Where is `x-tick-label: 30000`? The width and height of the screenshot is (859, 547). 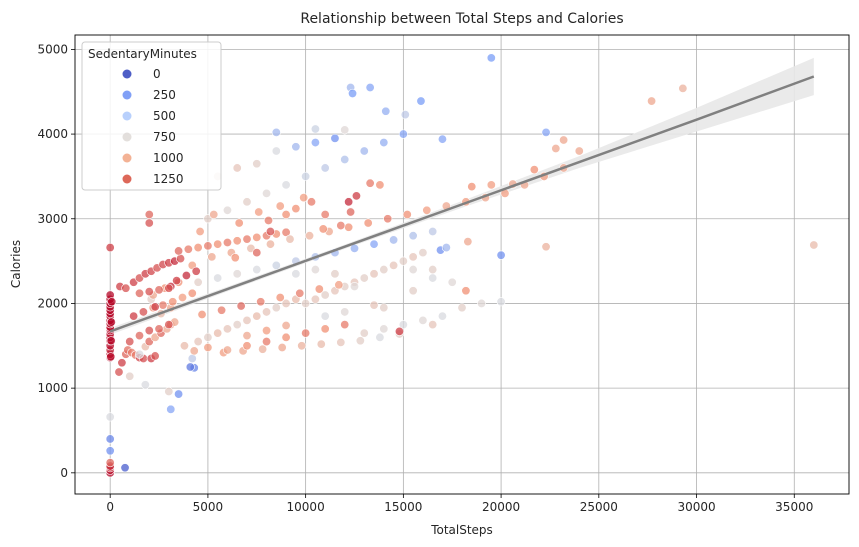 x-tick-label: 30000 is located at coordinates (696, 507).